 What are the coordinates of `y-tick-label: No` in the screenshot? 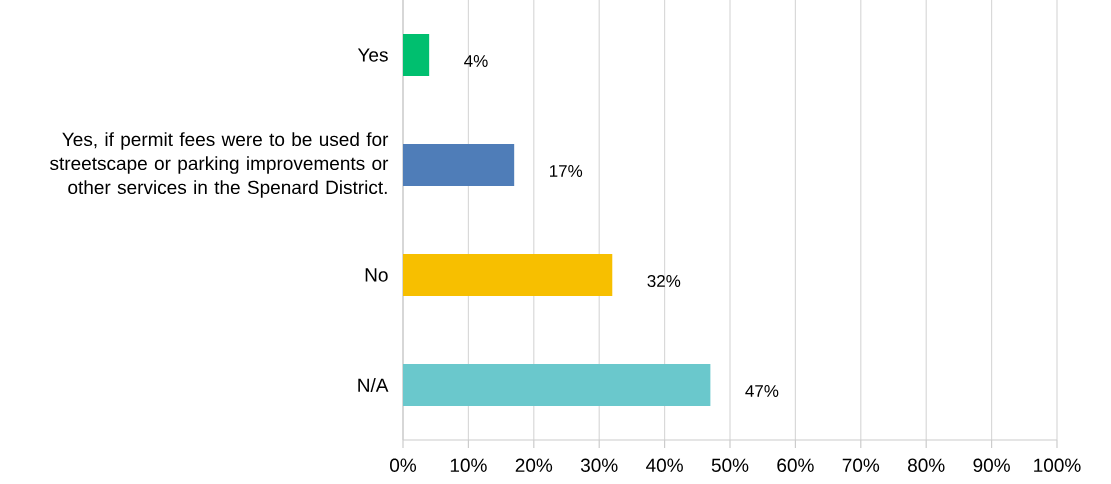 It's located at (376, 275).